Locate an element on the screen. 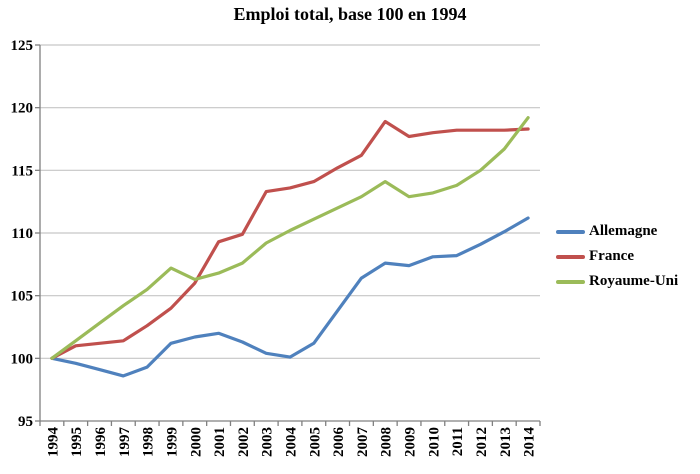 This screenshot has height=474, width=700. legend-label: Allemagne is located at coordinates (623, 231).